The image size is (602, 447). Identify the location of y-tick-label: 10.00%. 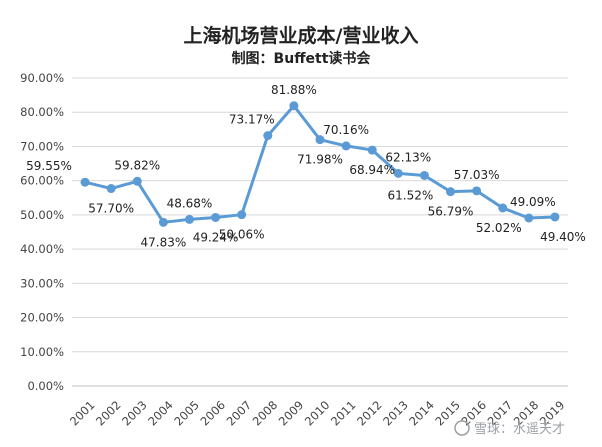
(42, 352).